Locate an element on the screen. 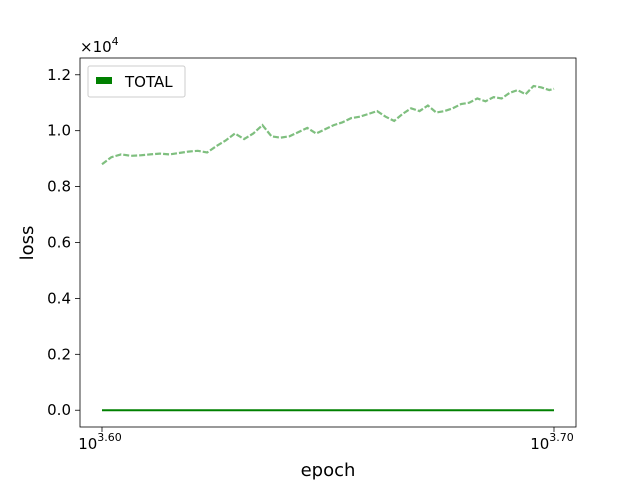 Image resolution: width=640 pixels, height=480 pixels. x-axis: 103.60 103.70 is located at coordinates (326, 440).